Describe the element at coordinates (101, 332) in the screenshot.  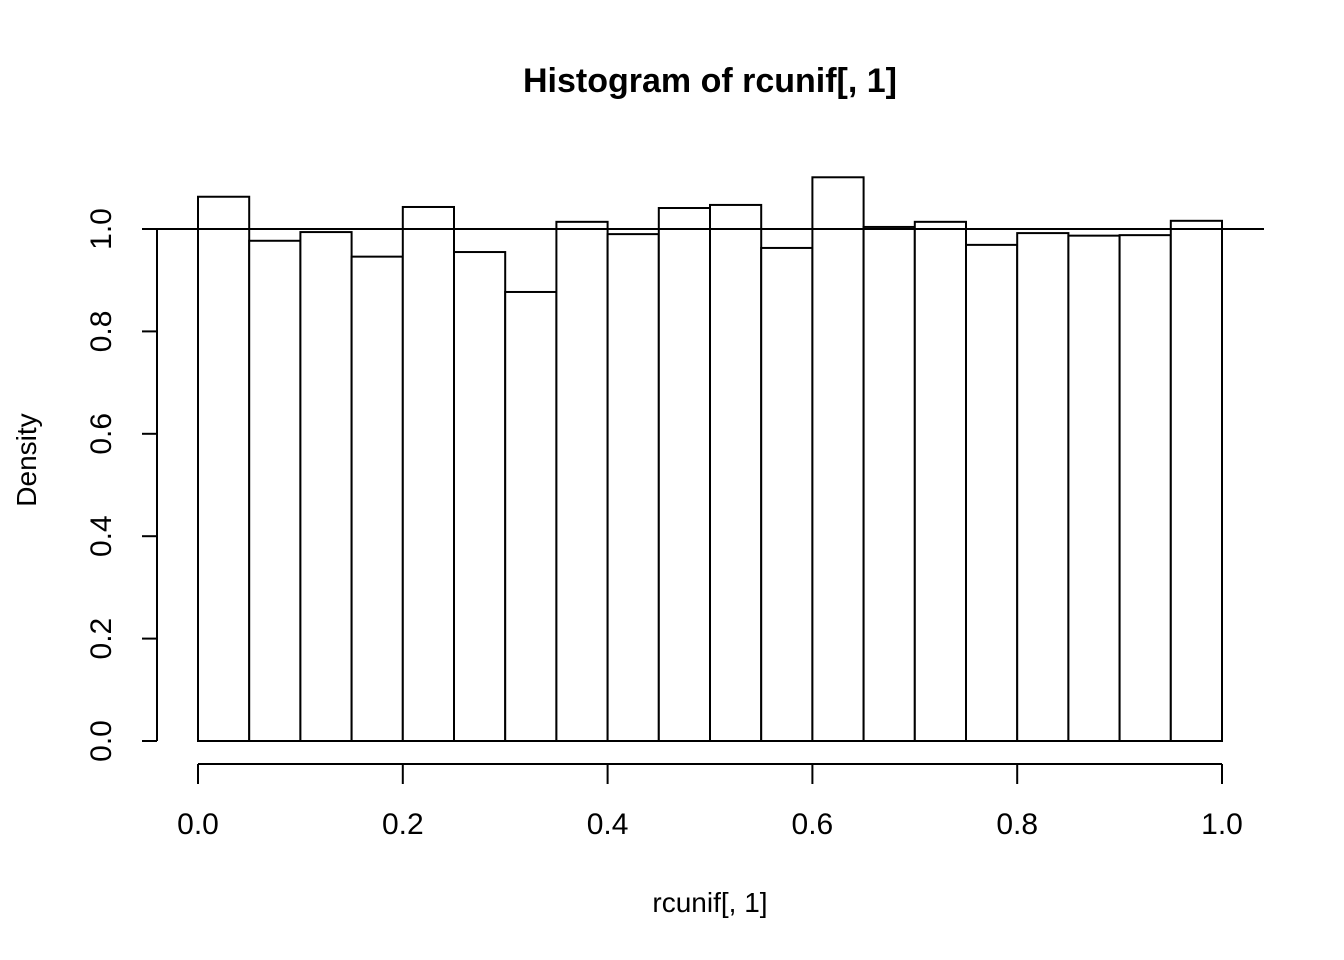
I see `y-tick-label: 0.8` at that location.